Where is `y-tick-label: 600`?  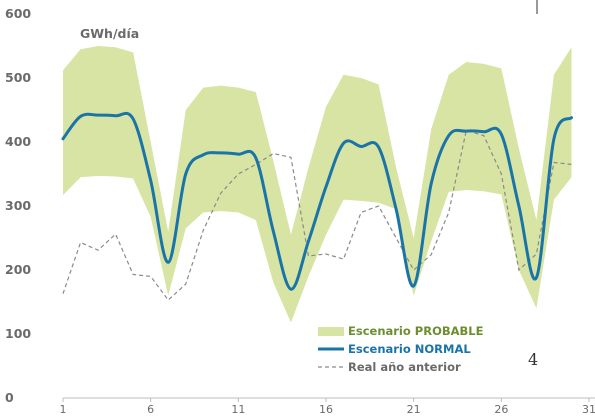
y-tick-label: 600 is located at coordinates (18, 13).